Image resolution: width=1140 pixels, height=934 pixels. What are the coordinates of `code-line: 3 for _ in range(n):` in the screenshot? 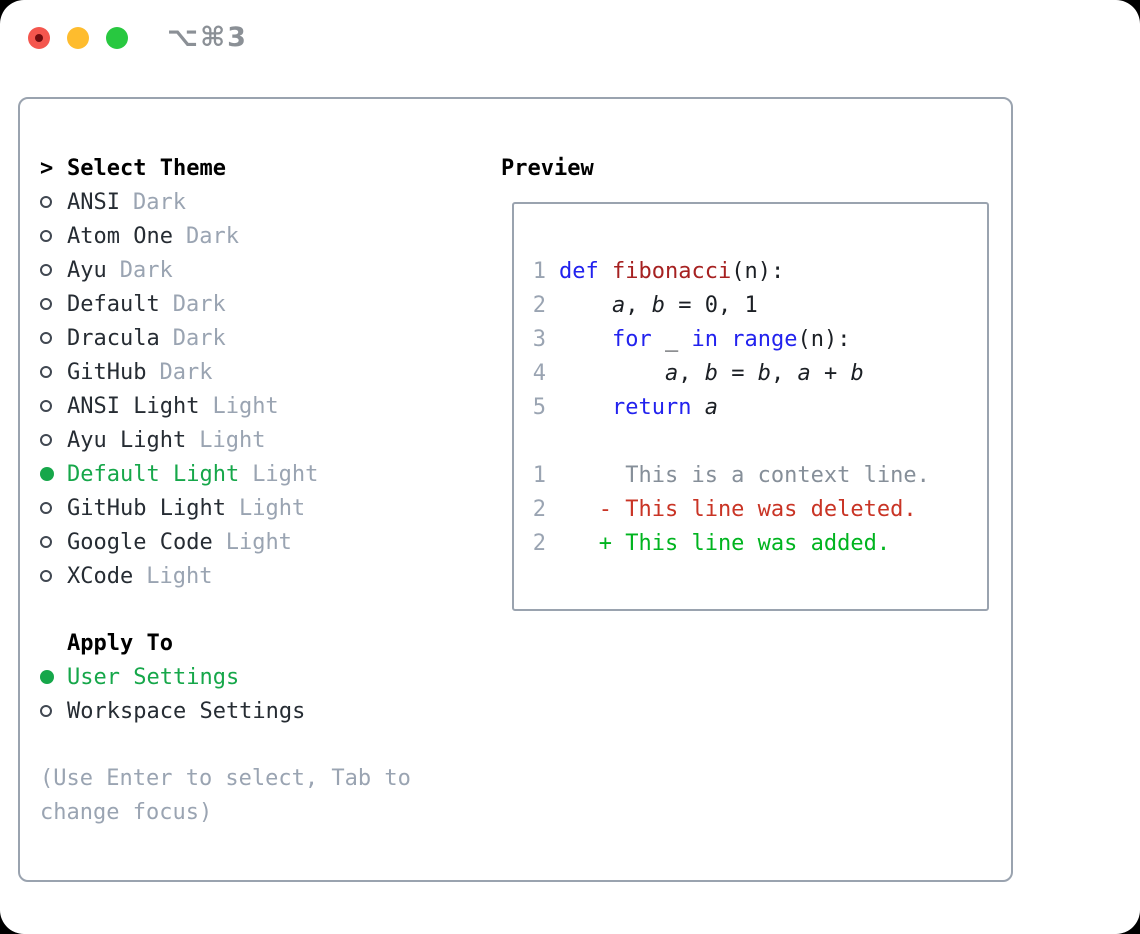 It's located at (731, 340).